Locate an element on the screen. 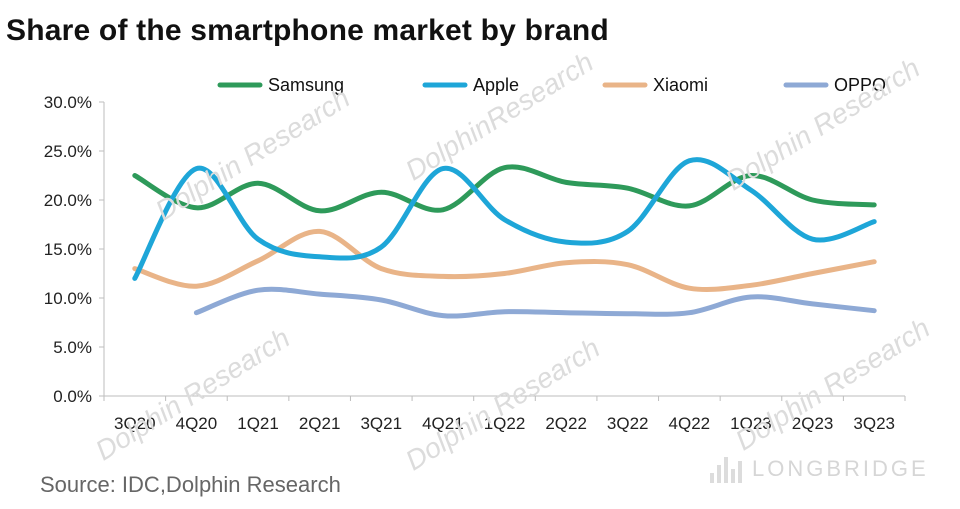  legend-label-oppo: OPPO is located at coordinates (860, 85).